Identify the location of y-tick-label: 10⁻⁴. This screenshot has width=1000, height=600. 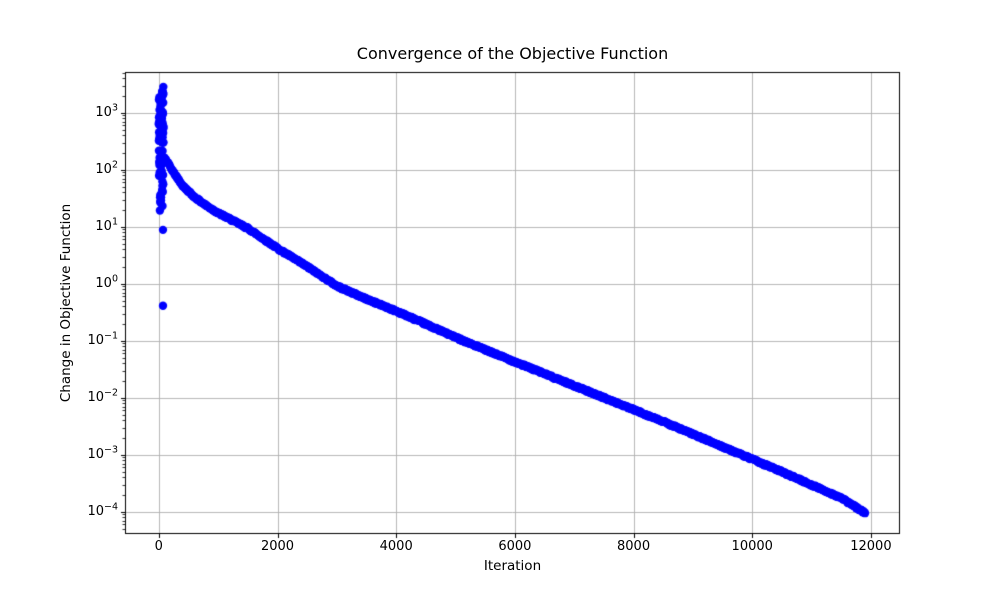
(102, 510).